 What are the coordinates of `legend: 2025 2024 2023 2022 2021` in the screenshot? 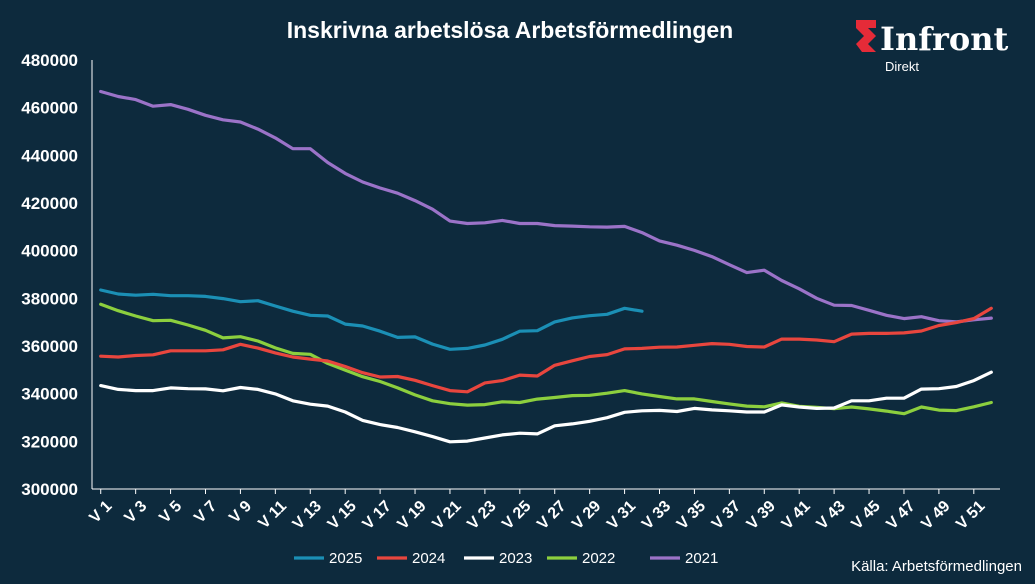 It's located at (506, 558).